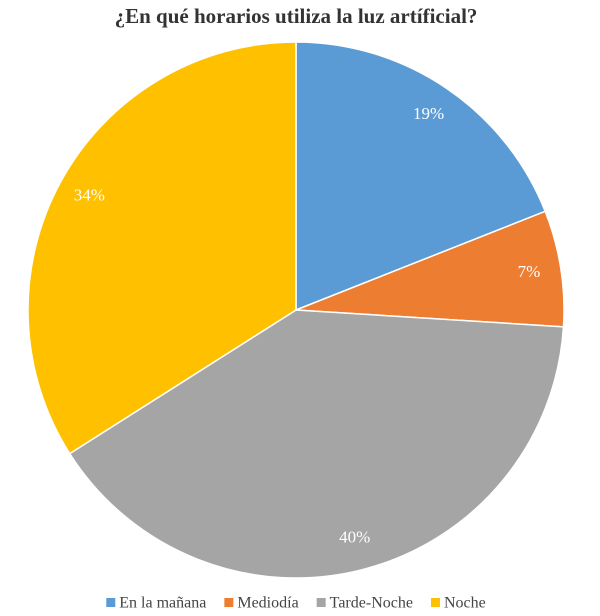 The image size is (600, 616). What do you see at coordinates (354, 536) in the screenshot?
I see `value-label: 40%` at bounding box center [354, 536].